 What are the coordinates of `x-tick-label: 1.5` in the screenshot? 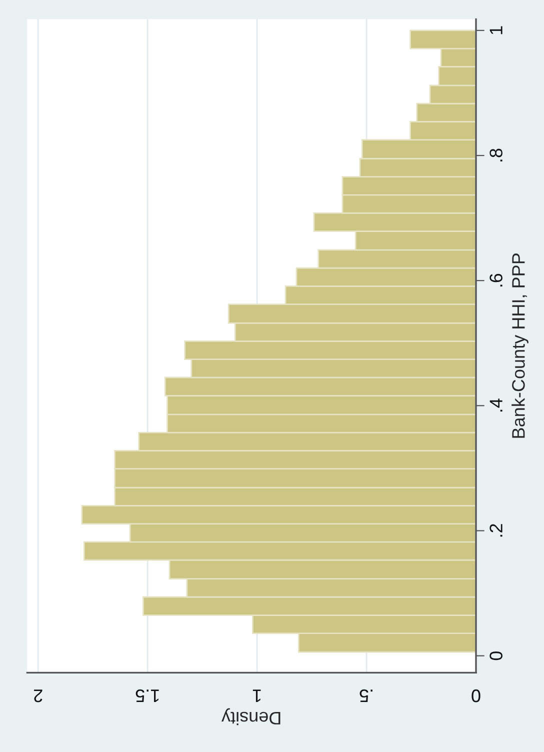 It's located at (147, 695).